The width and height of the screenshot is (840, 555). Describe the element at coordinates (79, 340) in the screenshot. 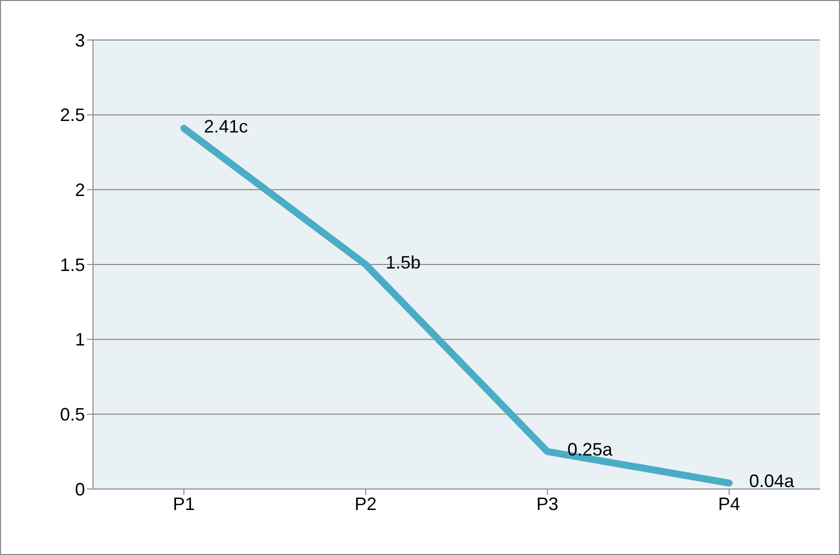

I see `y-tick-label: 1` at that location.